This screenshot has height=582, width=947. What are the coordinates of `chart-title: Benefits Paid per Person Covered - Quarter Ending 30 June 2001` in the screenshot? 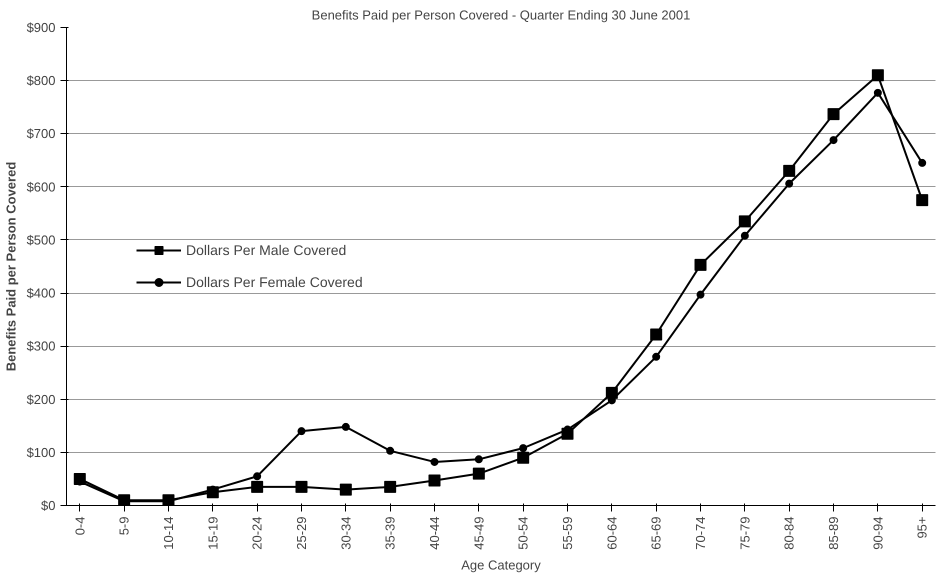 It's located at (501, 15).